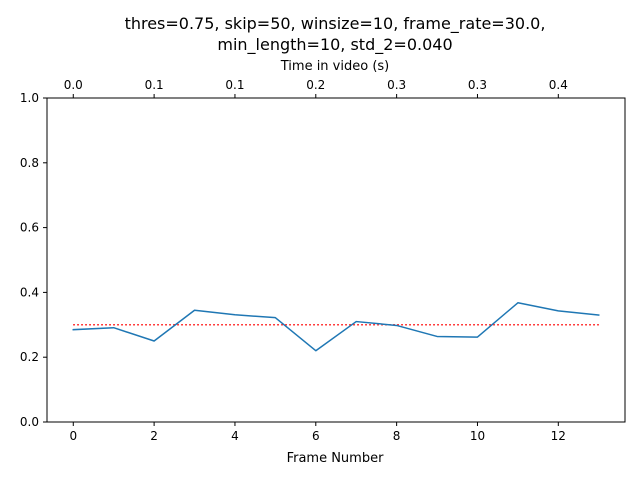 This screenshot has width=640, height=480. Describe the element at coordinates (29, 98) in the screenshot. I see `y-tick-label: 1.0` at that location.